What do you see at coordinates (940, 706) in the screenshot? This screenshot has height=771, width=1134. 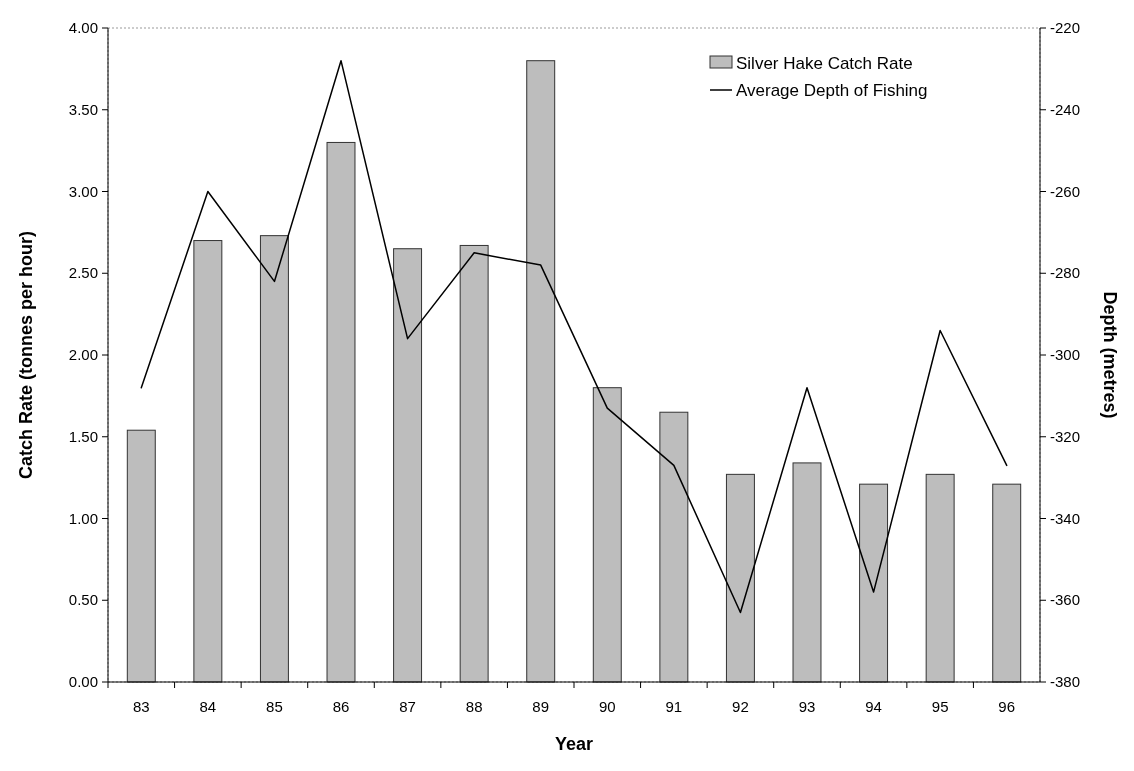 I see `x-tick-label: 95` at bounding box center [940, 706].